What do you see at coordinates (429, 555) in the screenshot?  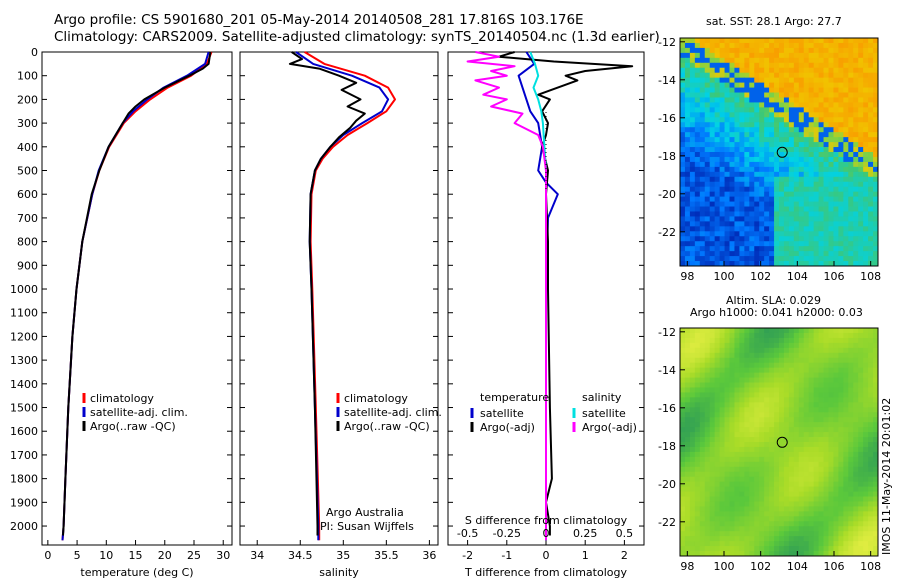 I see `salinity-xtick-label: 36` at bounding box center [429, 555].